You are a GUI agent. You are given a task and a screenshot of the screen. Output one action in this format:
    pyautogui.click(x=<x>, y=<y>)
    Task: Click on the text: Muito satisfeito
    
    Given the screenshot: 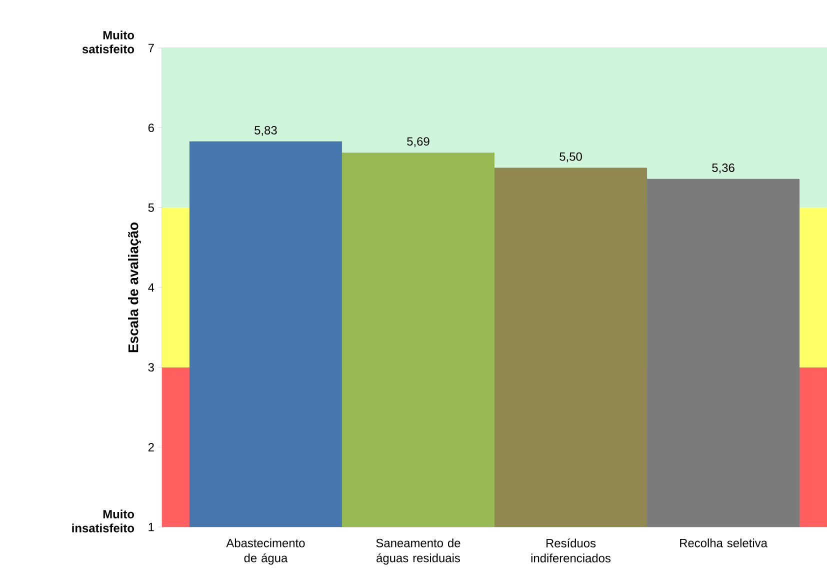 What is the action you would take?
    pyautogui.click(x=108, y=42)
    